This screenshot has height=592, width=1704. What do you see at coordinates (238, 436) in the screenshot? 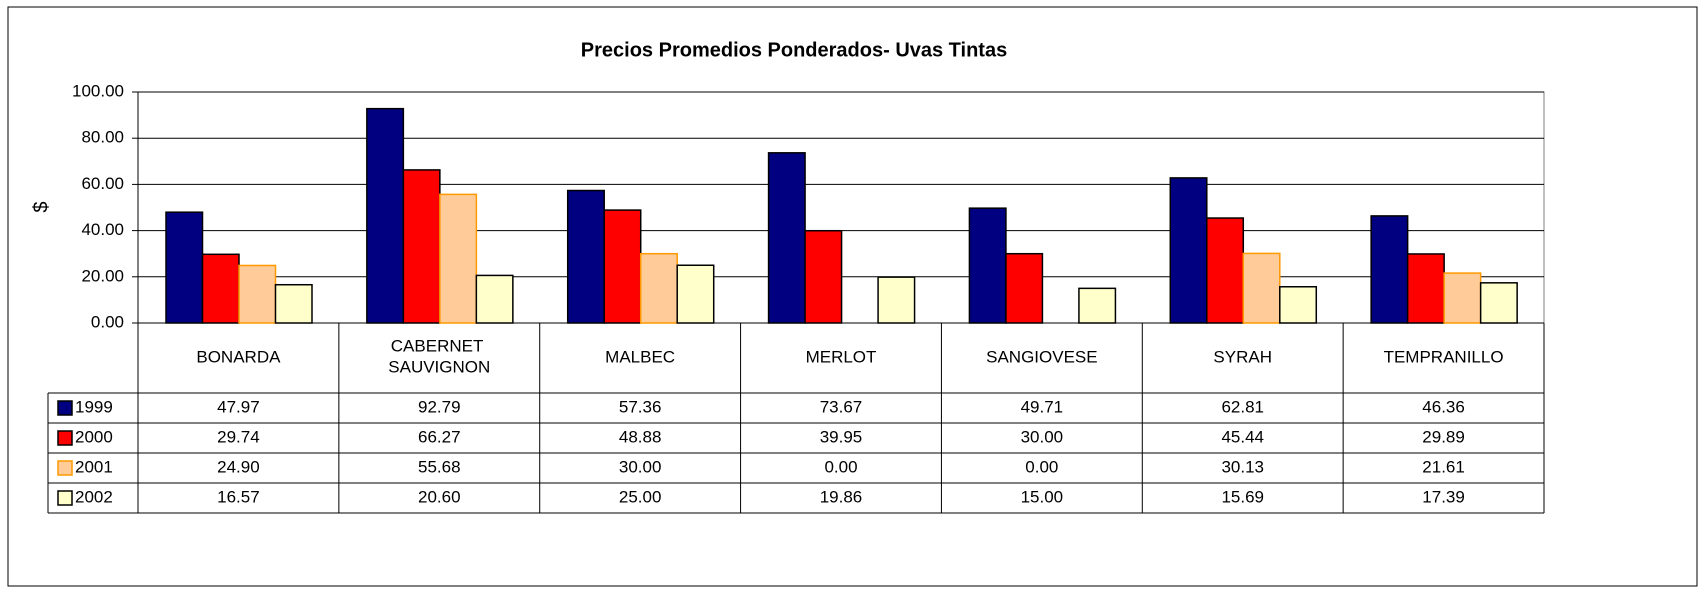
I see `data-label: 29.74` at bounding box center [238, 436].